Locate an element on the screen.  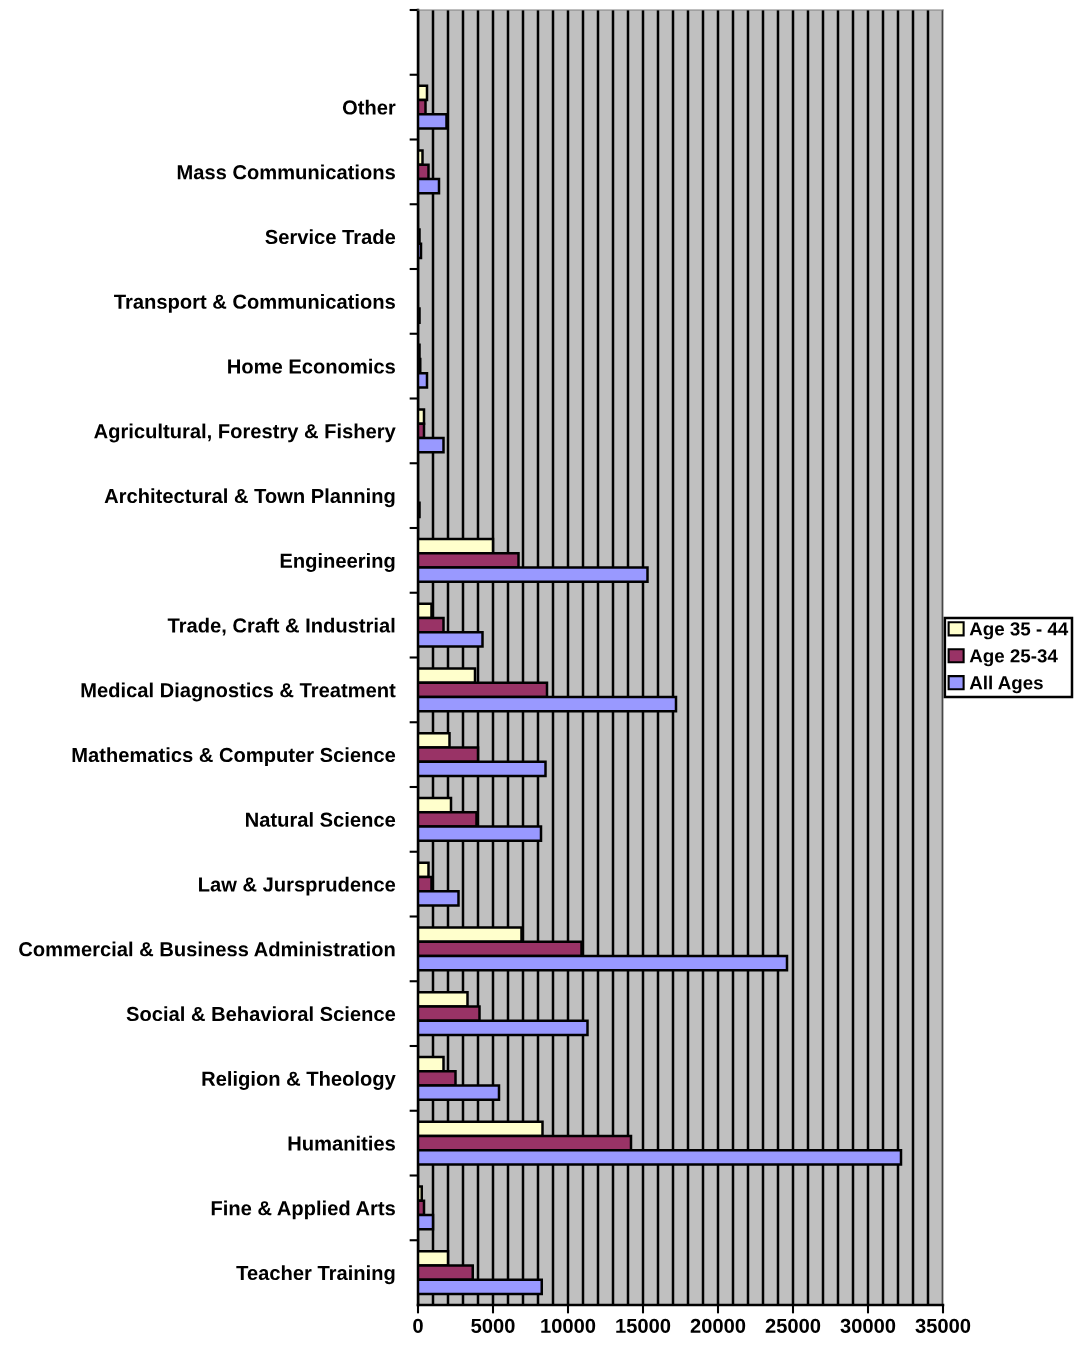
y-tick-label: Engineering is located at coordinates (337, 562).